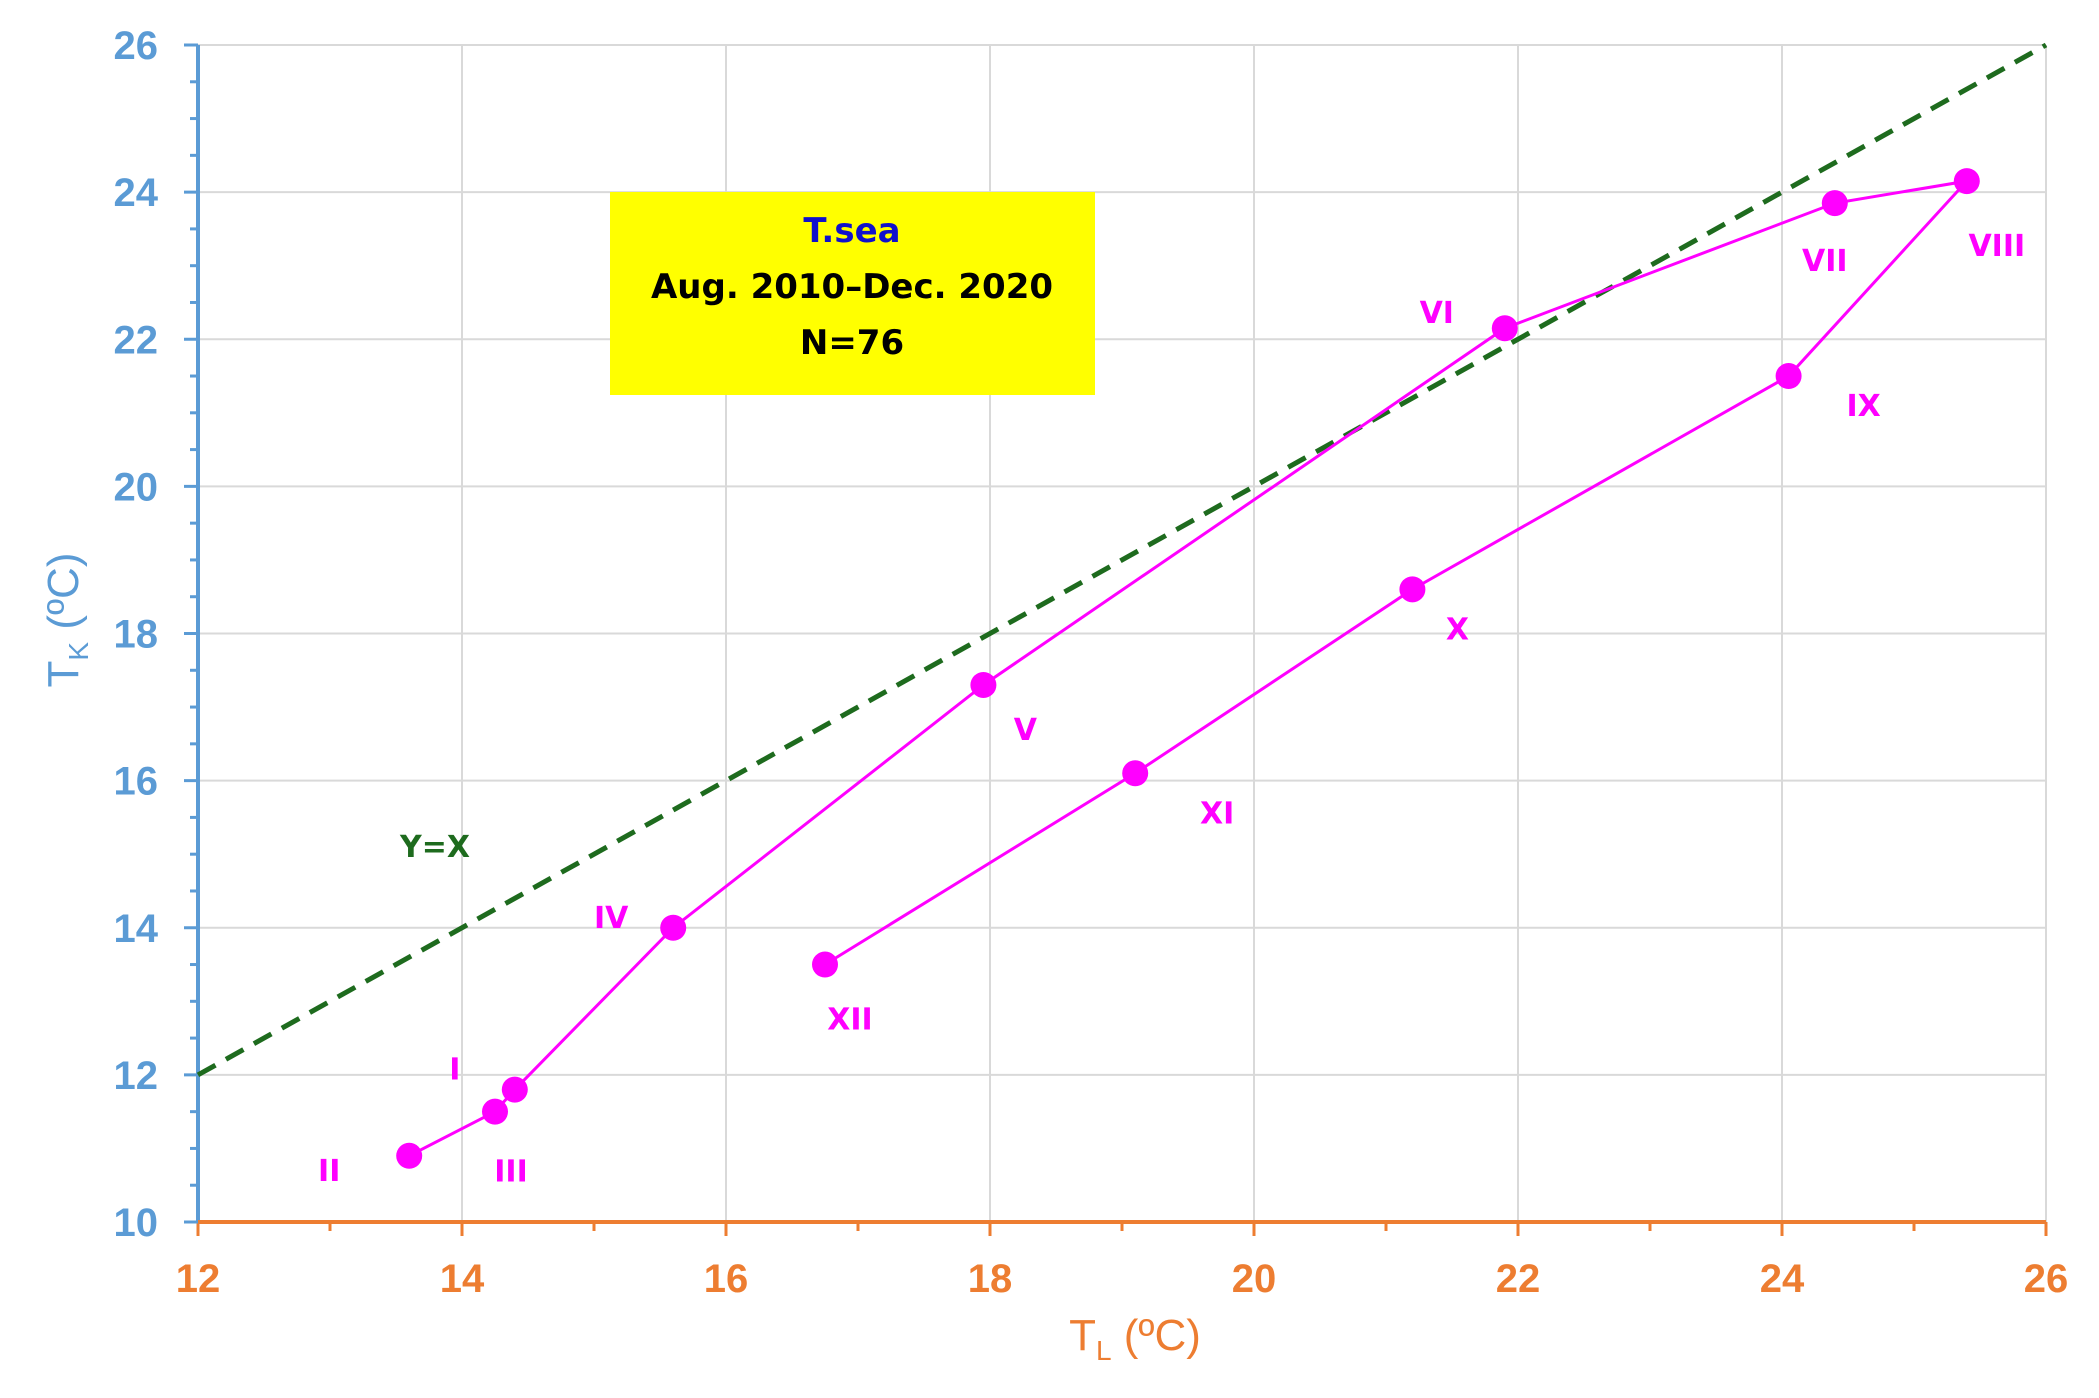 The height and width of the screenshot is (1398, 2099). I want to click on x-tick-label: 26, so click(2046, 1279).